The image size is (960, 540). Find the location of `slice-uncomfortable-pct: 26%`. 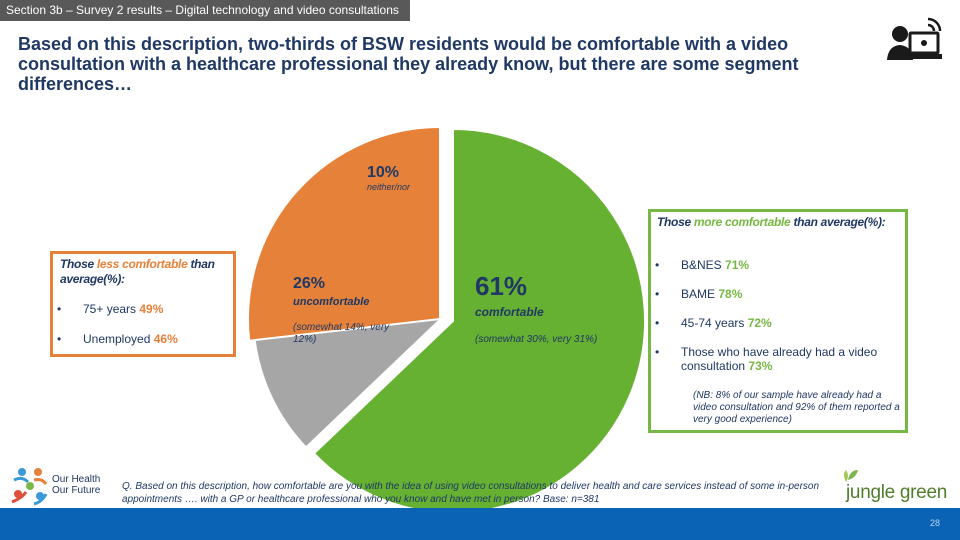

slice-uncomfortable-pct: 26% is located at coordinates (309, 283).